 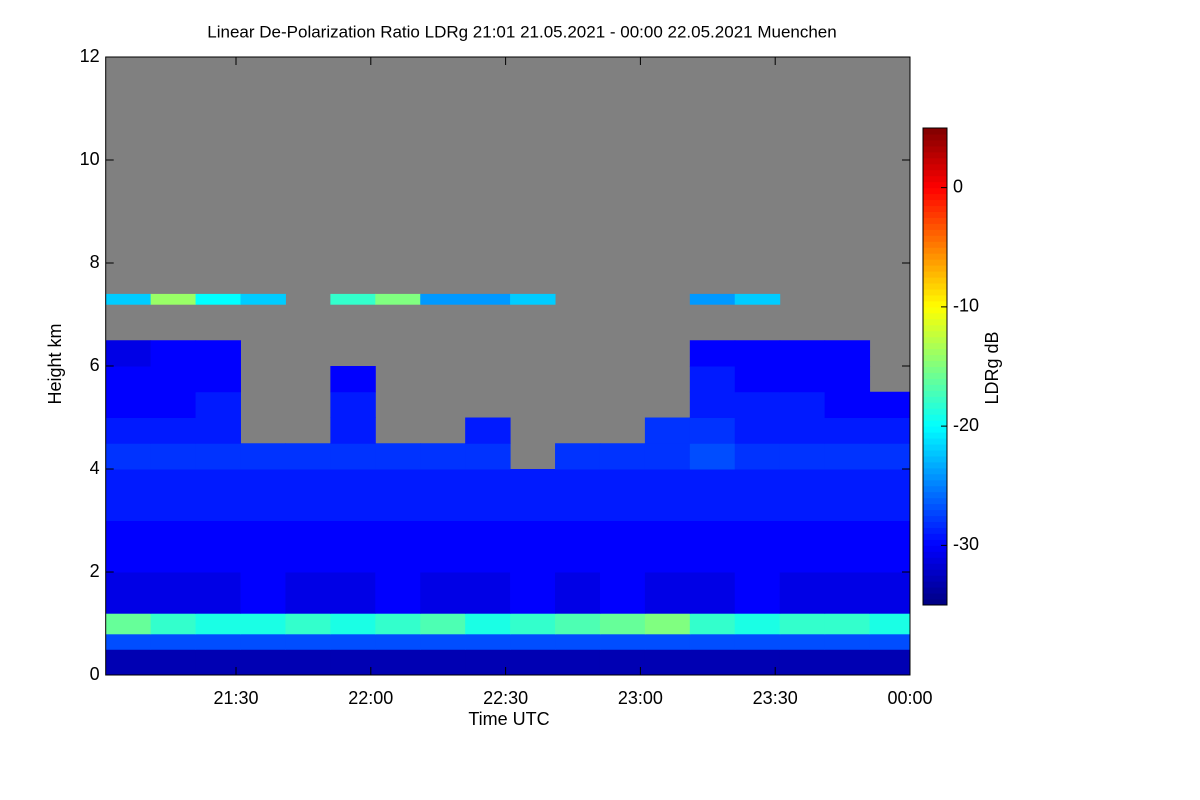 What do you see at coordinates (992, 367) in the screenshot?
I see `colorbar-label: LDRg dB` at bounding box center [992, 367].